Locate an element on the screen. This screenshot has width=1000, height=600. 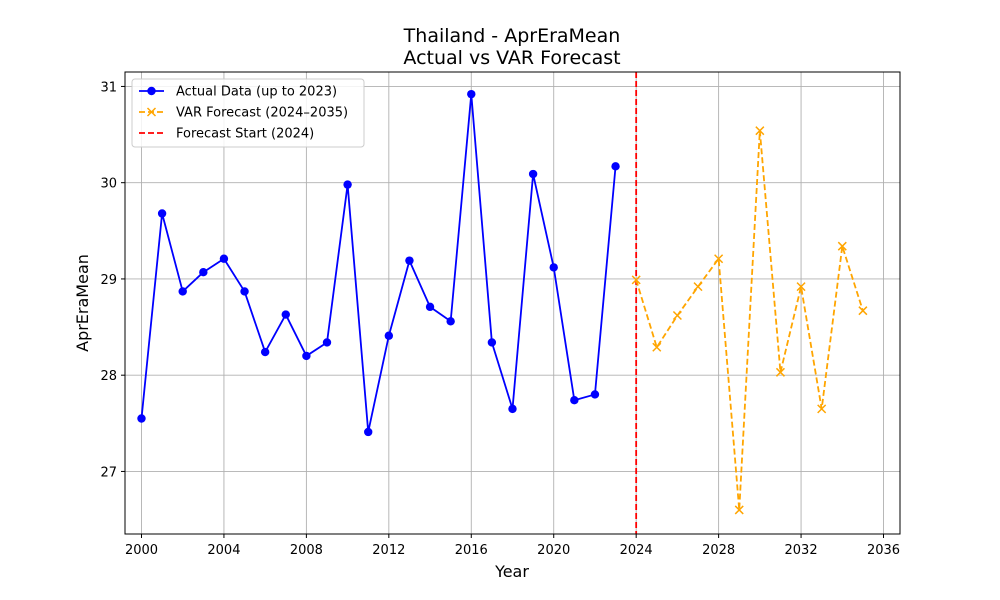
x-tick-label: 2016 is located at coordinates (471, 550).